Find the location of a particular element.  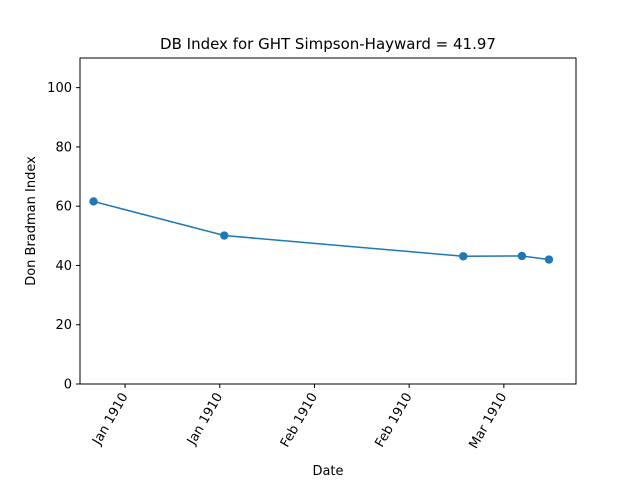

chart-title: DB Index for GHT Simpson-Hayward = 41.97 is located at coordinates (328, 44).